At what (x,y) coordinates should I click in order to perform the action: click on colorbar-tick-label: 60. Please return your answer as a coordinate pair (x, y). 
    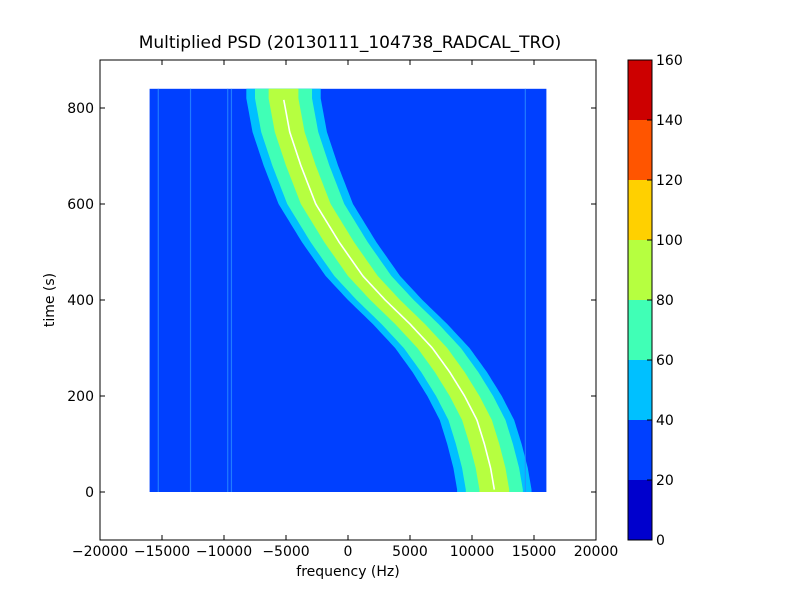
    Looking at the image, I should click on (665, 361).